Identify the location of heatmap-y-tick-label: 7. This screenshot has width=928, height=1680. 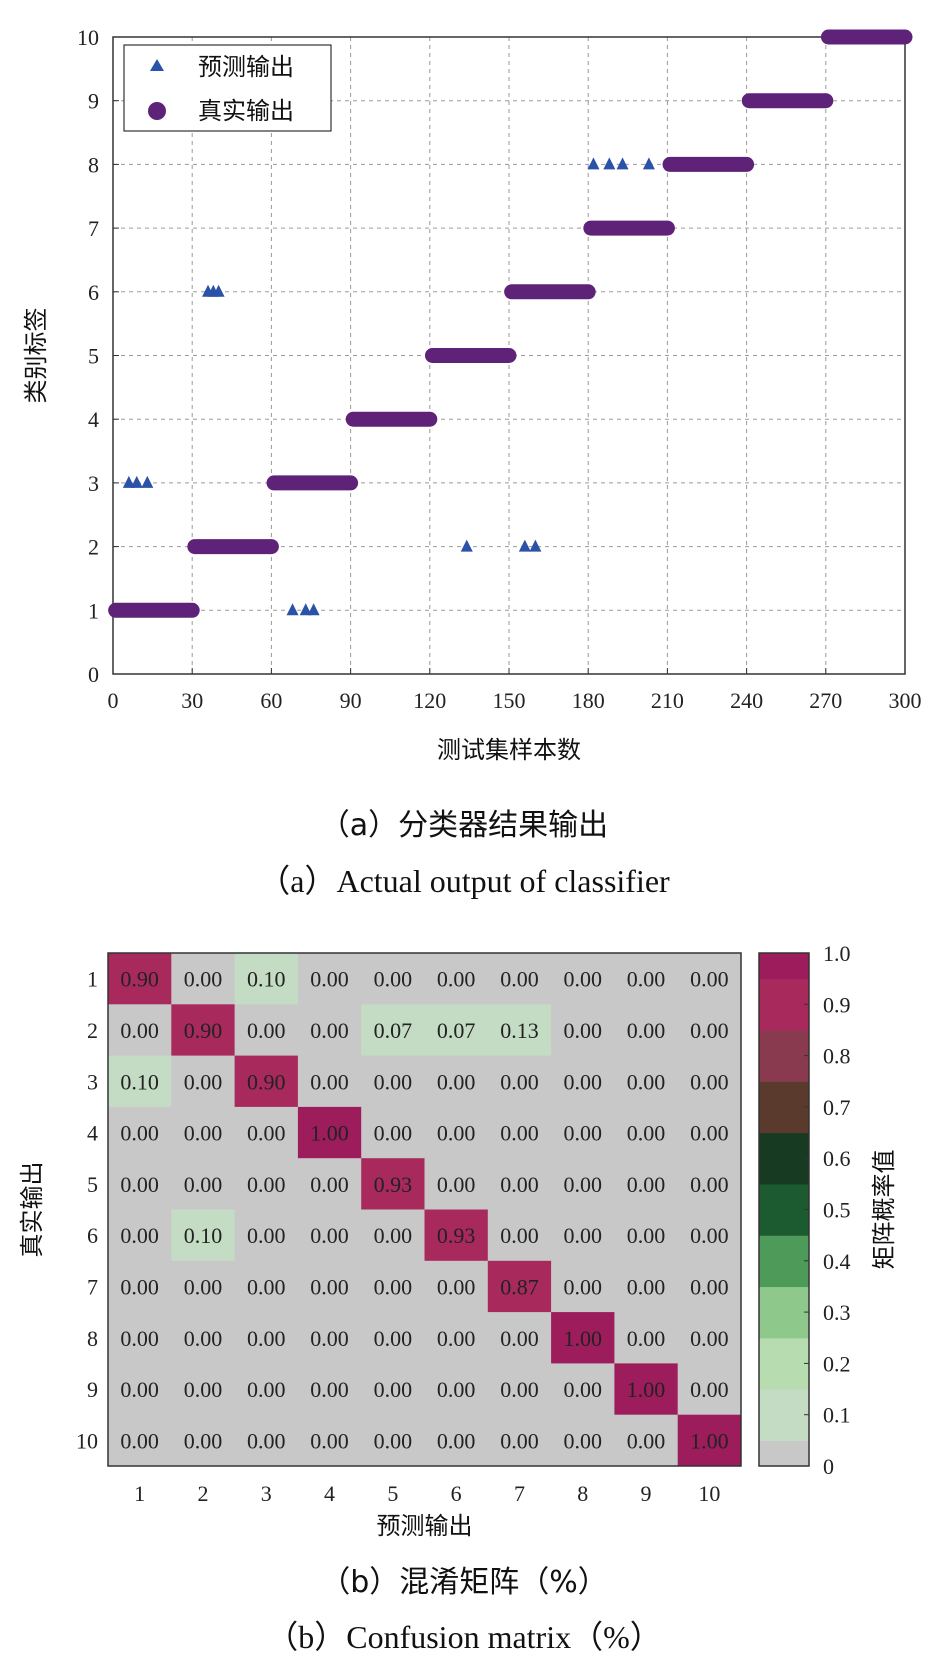
(92, 1286).